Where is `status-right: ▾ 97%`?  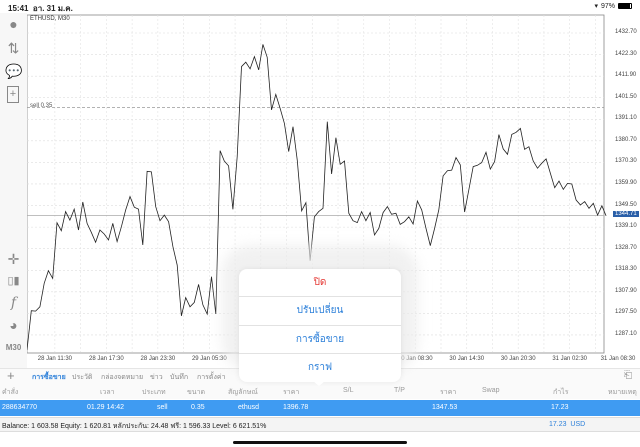
status-right: ▾ 97% is located at coordinates (613, 6).